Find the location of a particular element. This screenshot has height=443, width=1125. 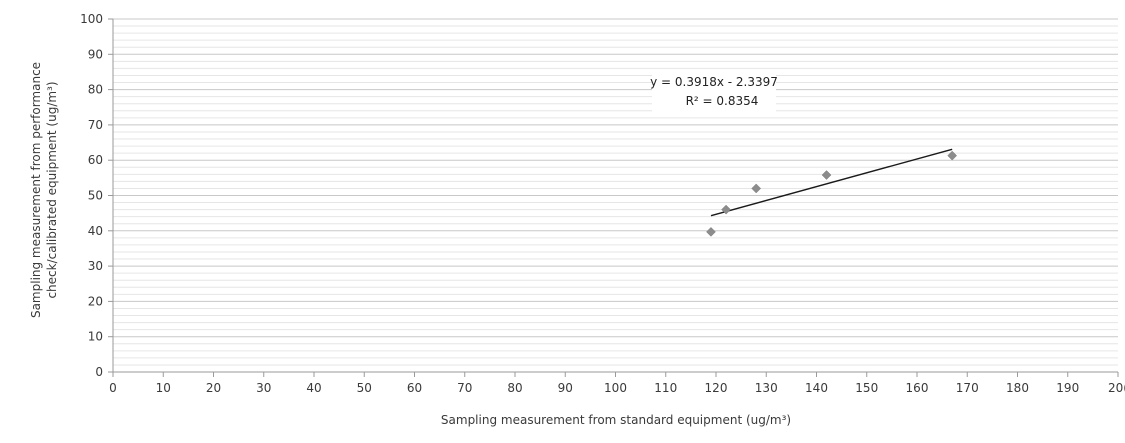

x-tick-label: 0 is located at coordinates (113, 388).